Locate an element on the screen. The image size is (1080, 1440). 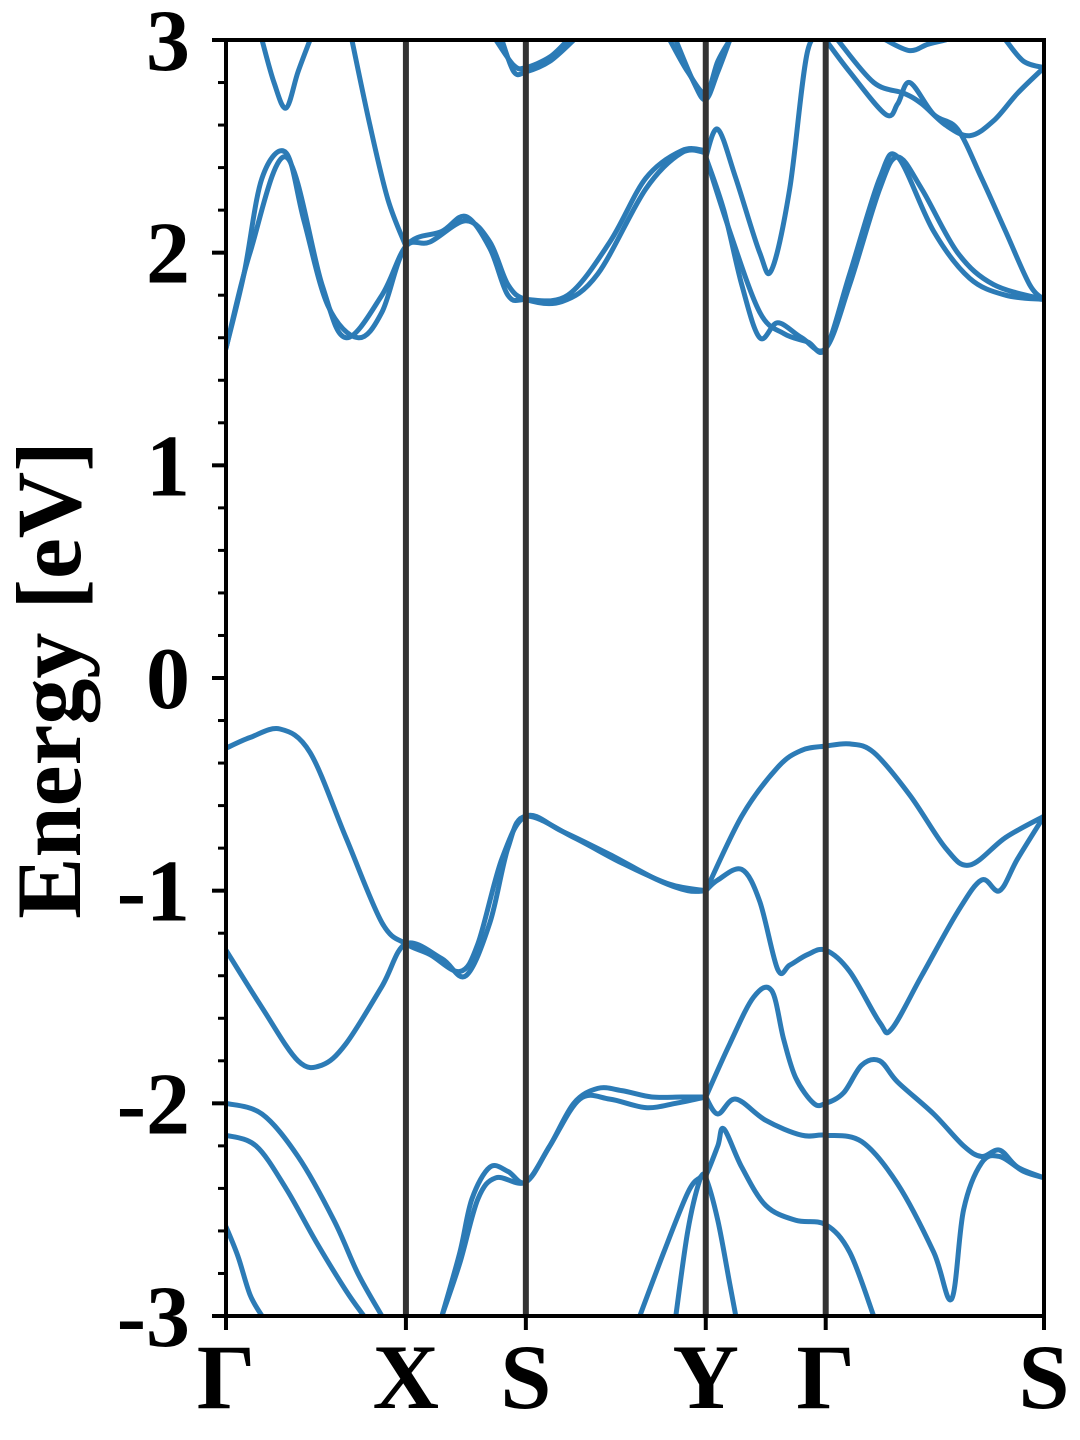
y-axis-label: Energy [eV] is located at coordinates (50, 680).